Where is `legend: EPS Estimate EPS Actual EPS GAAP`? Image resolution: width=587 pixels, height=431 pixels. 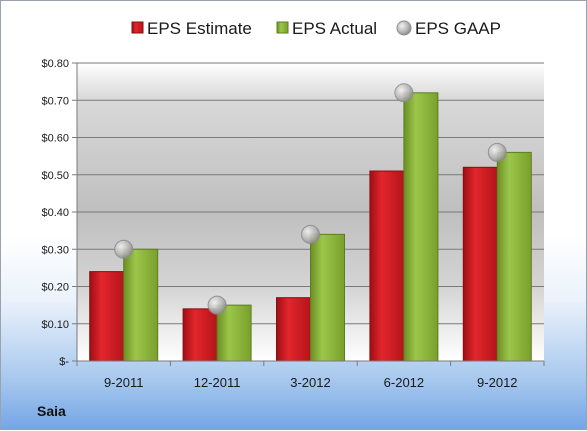
legend: EPS Estimate EPS Actual EPS GAAP is located at coordinates (316, 28).